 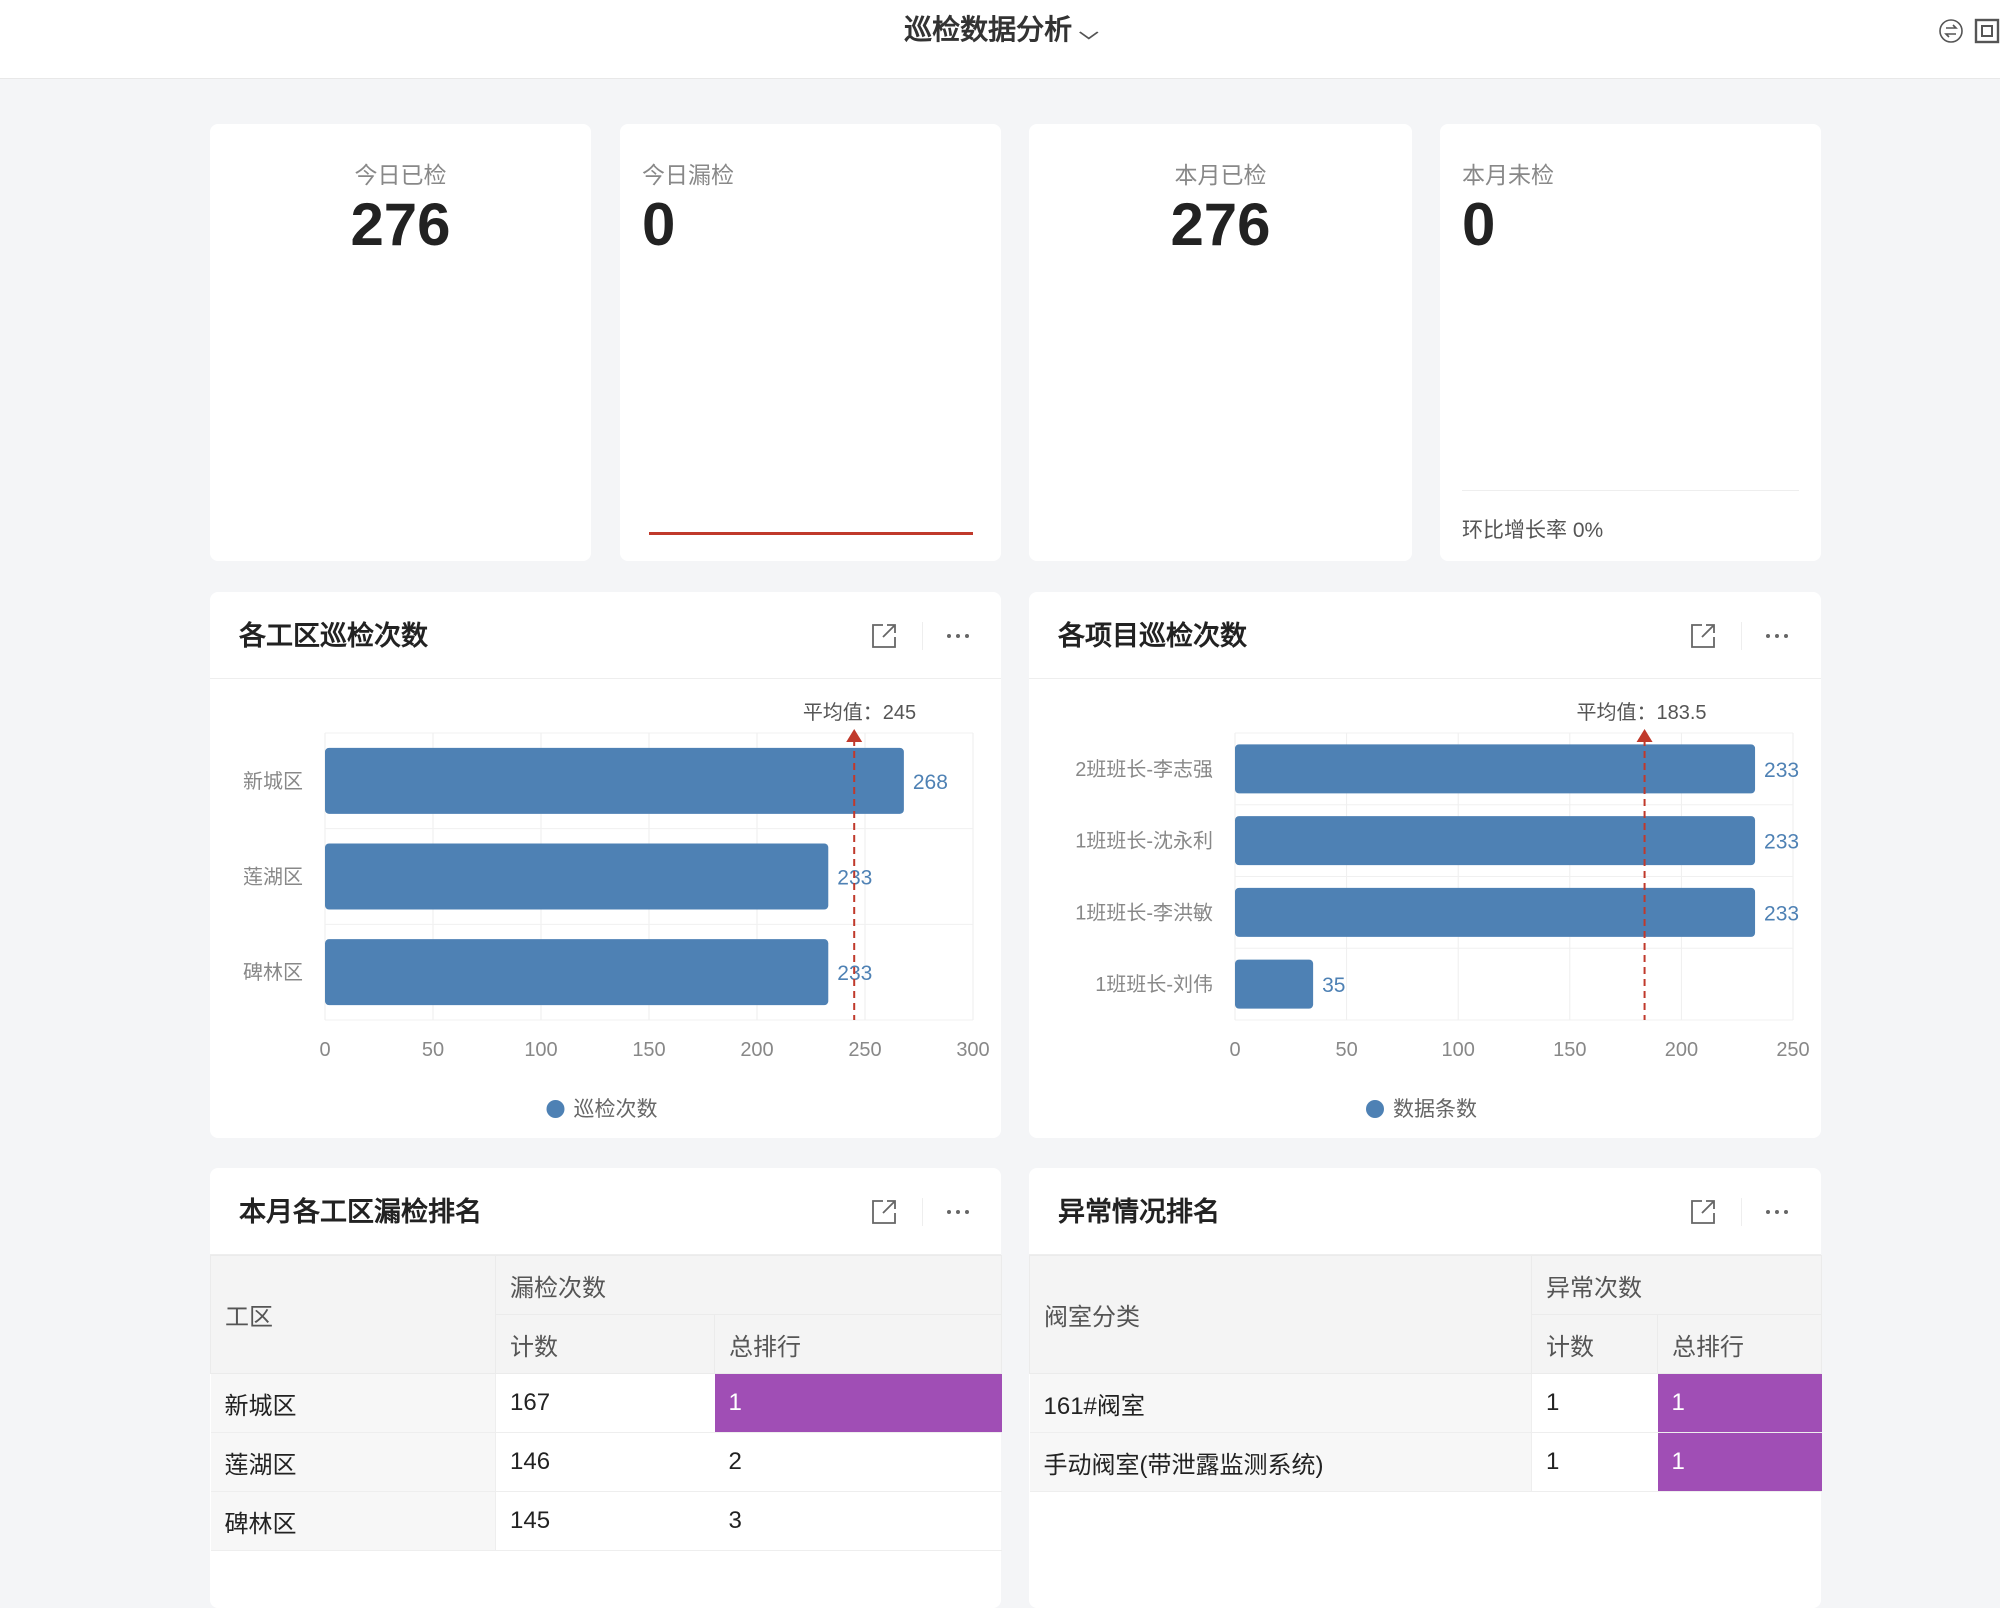 I want to click on ranking-table: 工区 漏检次数 计数 总排行 新城区 167 1 莲湖区 146 2 碑林区 145 3, so click(x=606, y=1403).